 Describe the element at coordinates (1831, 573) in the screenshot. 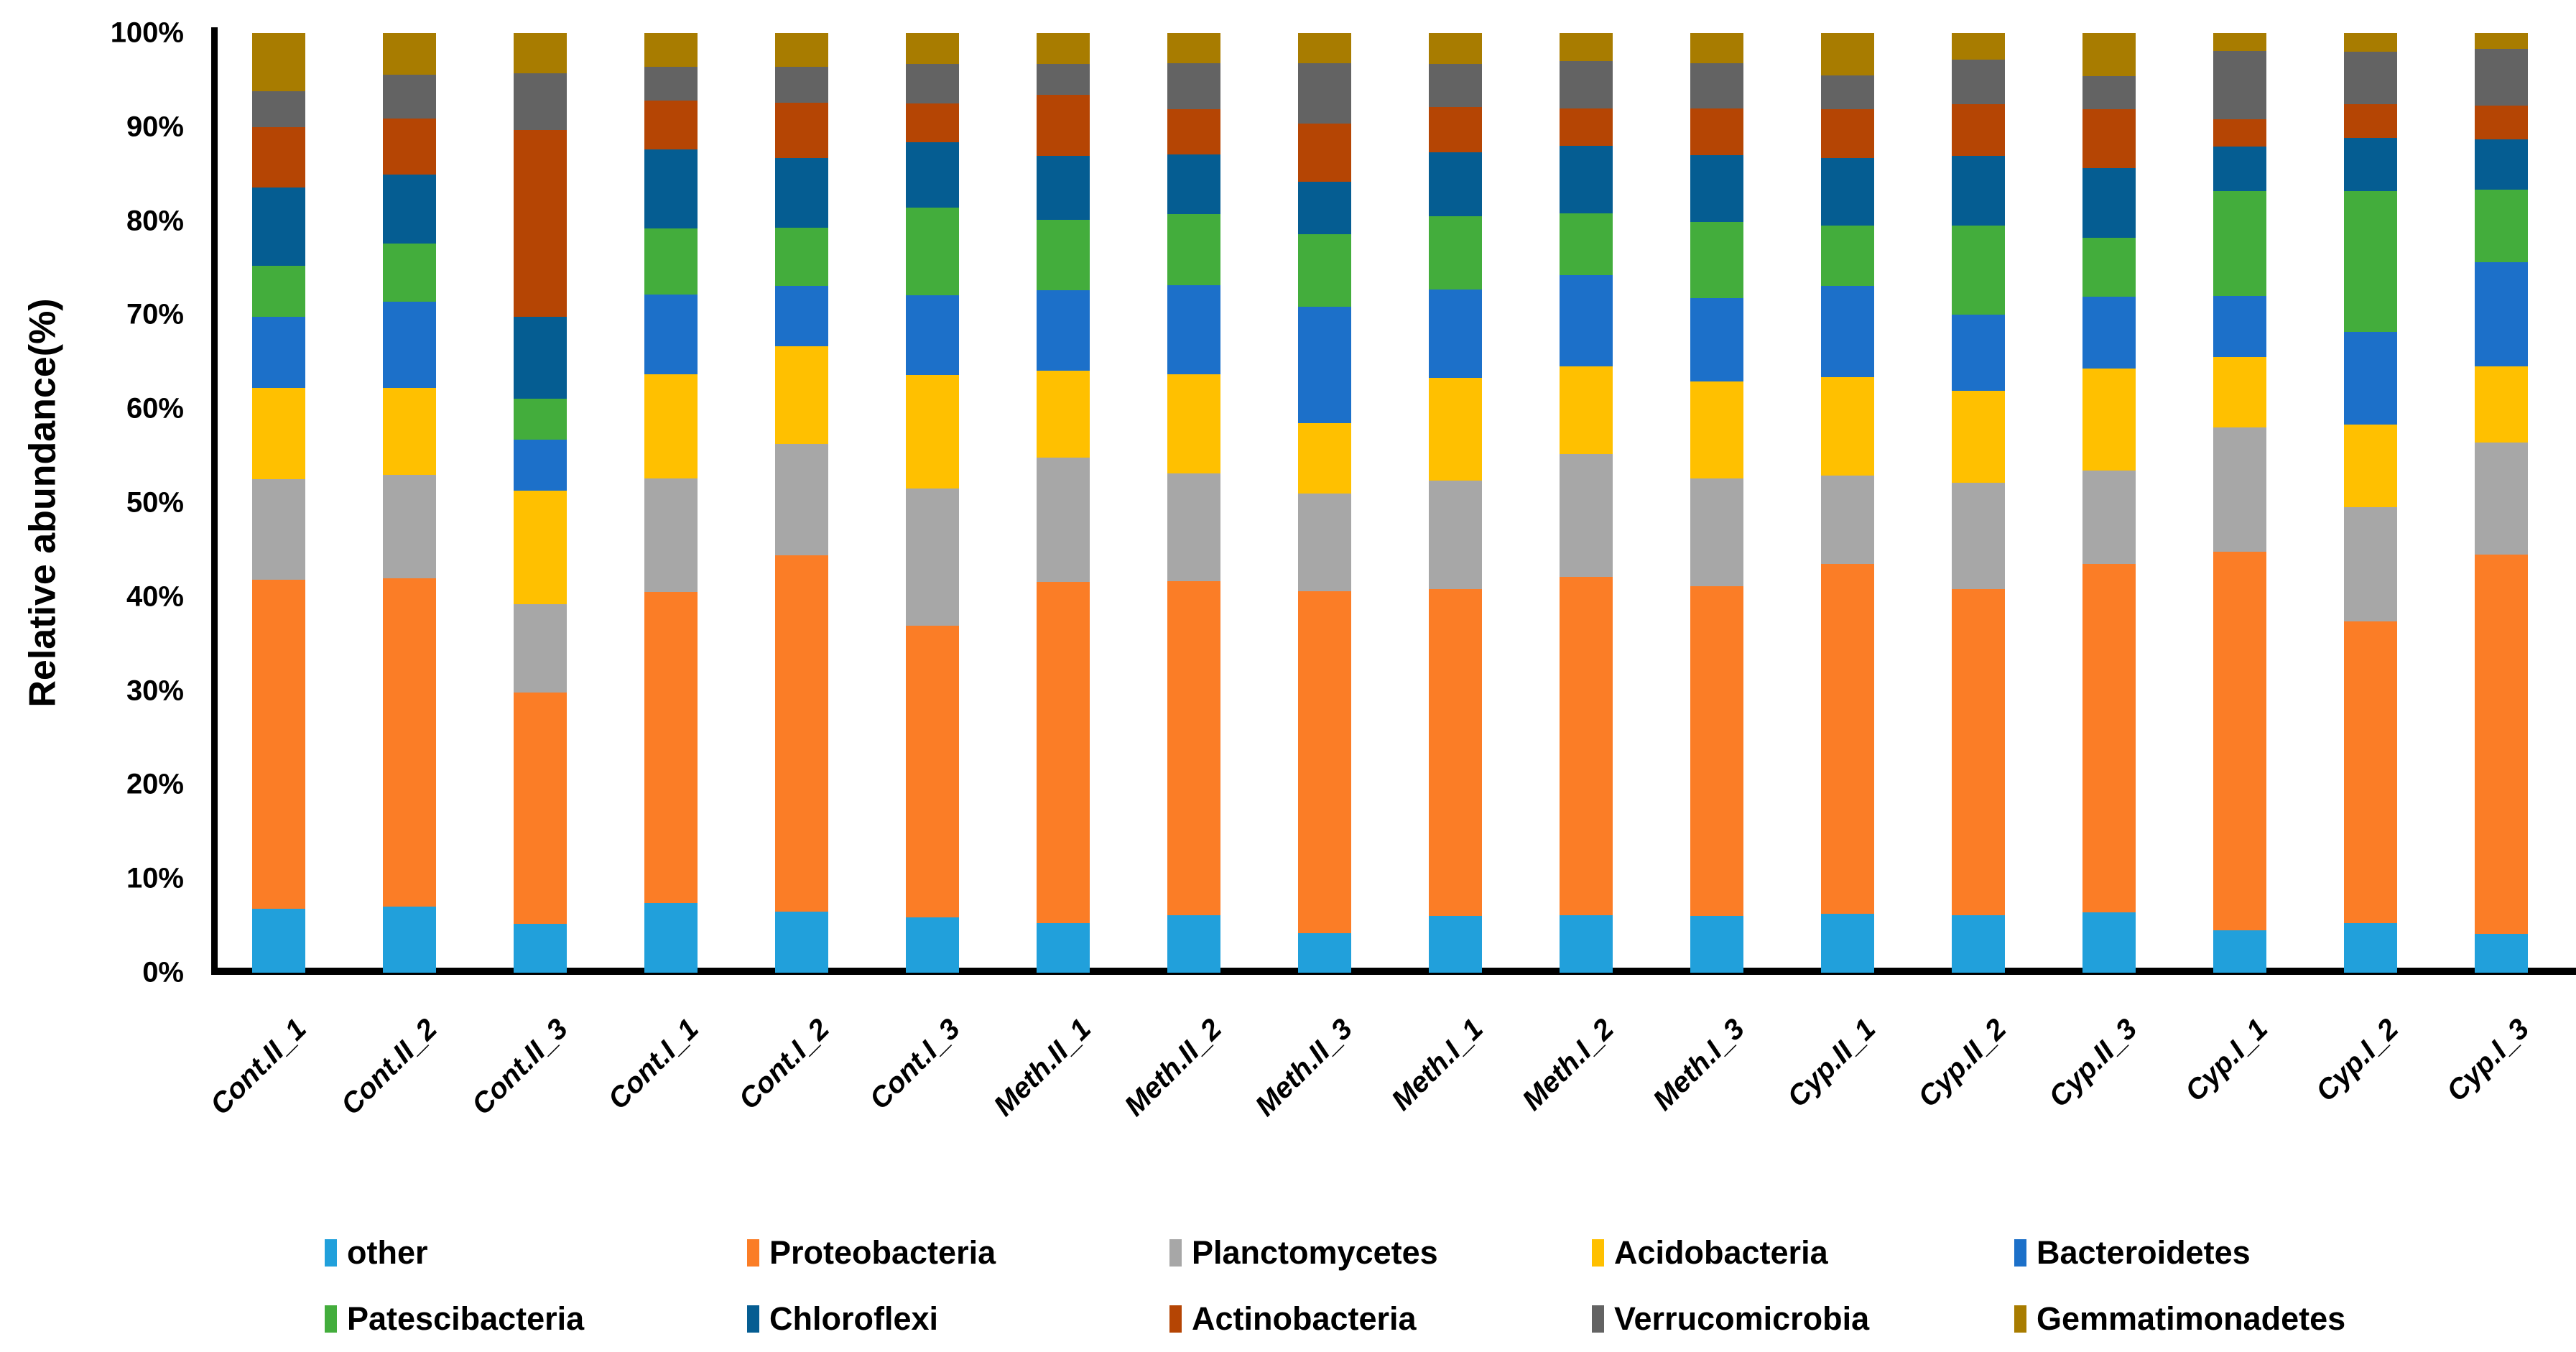

I see `stacked-bar: Cyp.II_1` at that location.